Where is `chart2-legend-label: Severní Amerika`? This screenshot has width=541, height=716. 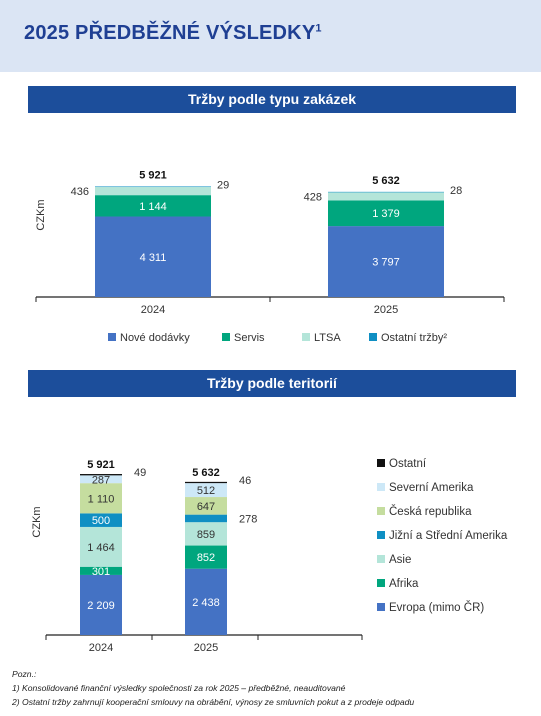 chart2-legend-label: Severní Amerika is located at coordinates (431, 488).